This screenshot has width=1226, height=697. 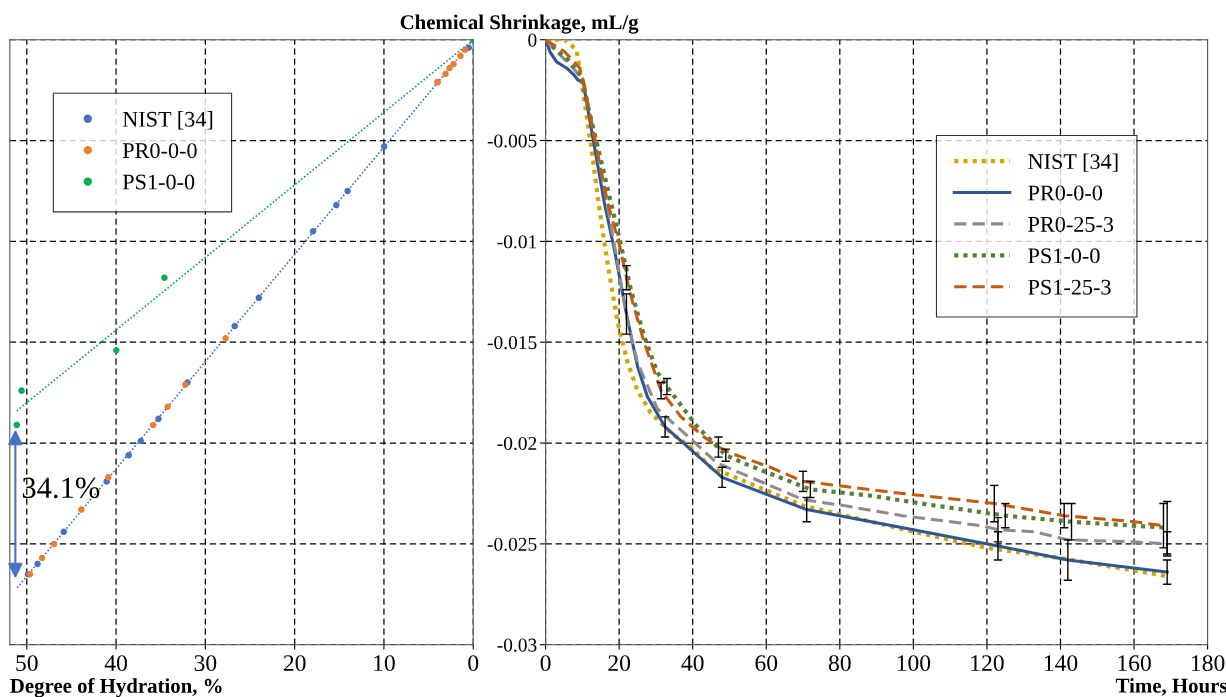 What do you see at coordinates (27, 663) in the screenshot?
I see `x-tick-label: 50` at bounding box center [27, 663].